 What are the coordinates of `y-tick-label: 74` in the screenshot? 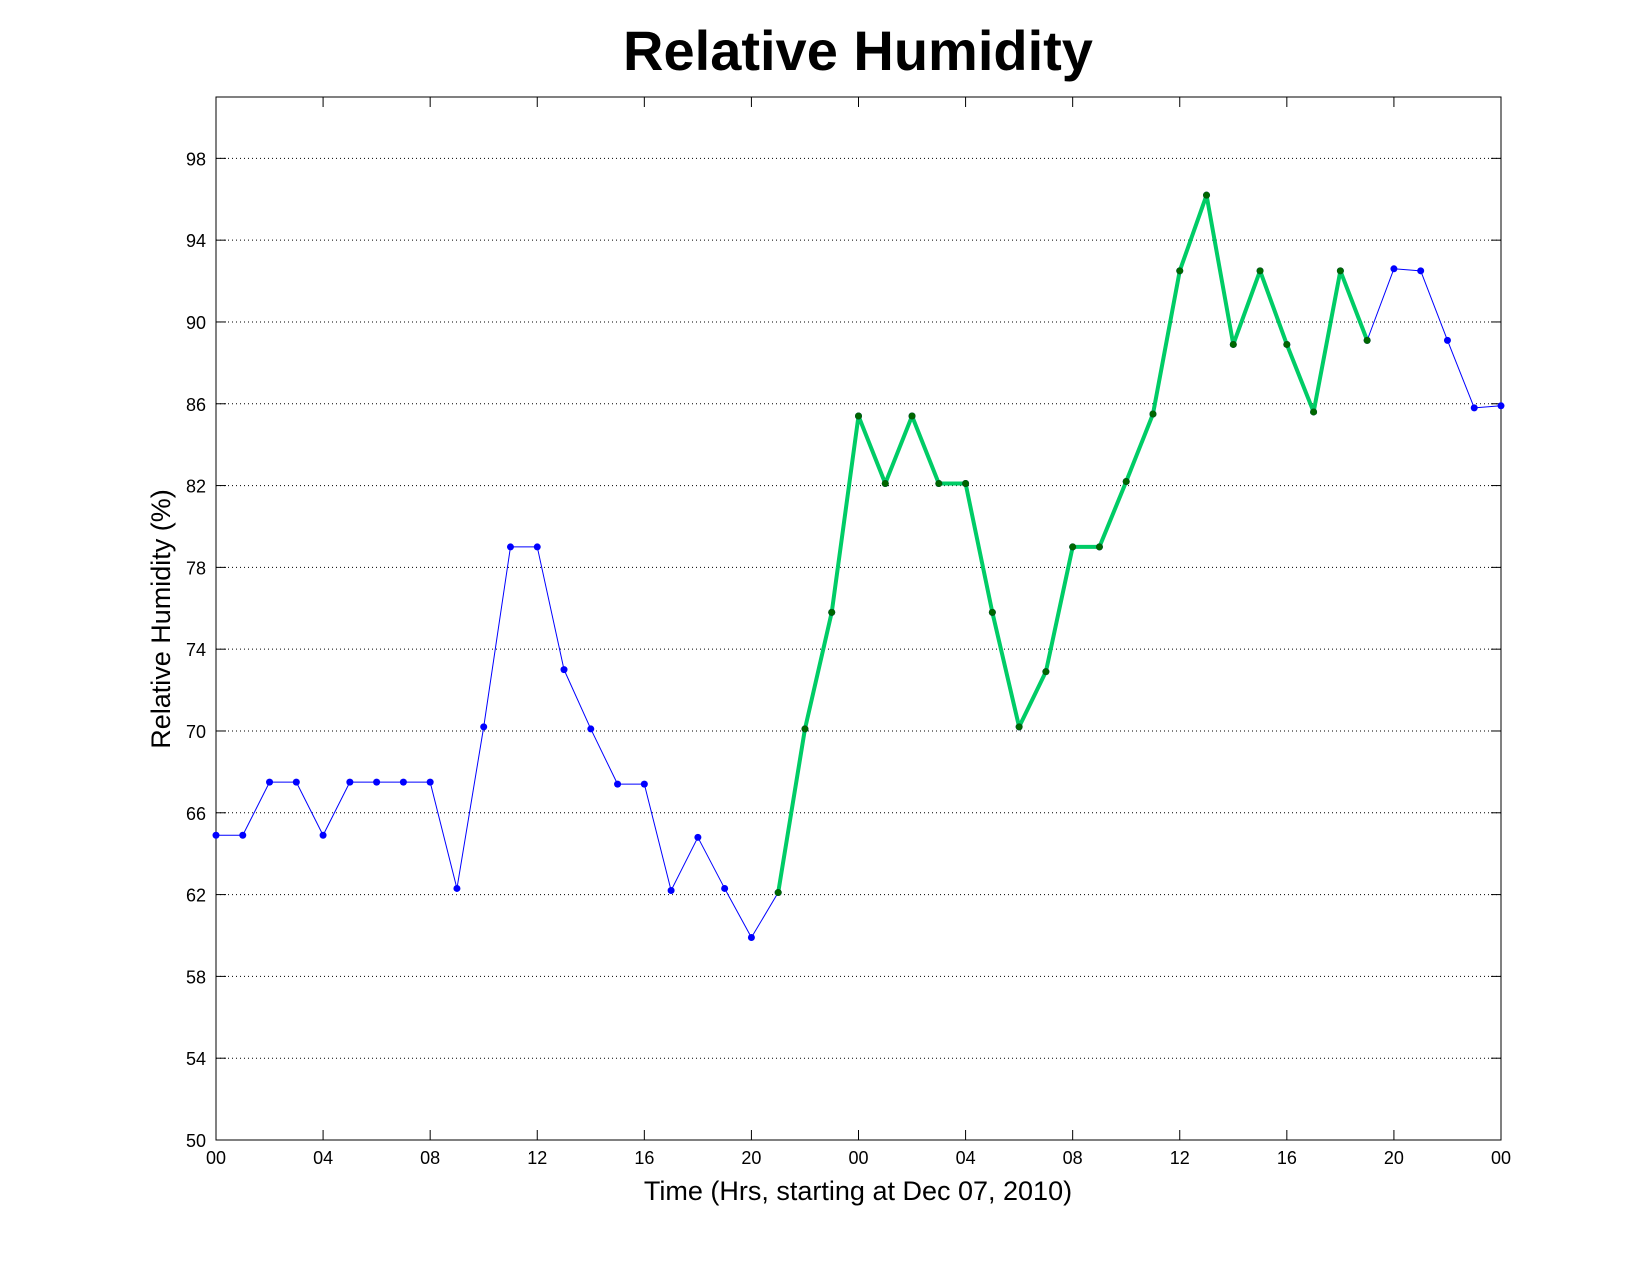 It's located at (196, 650).